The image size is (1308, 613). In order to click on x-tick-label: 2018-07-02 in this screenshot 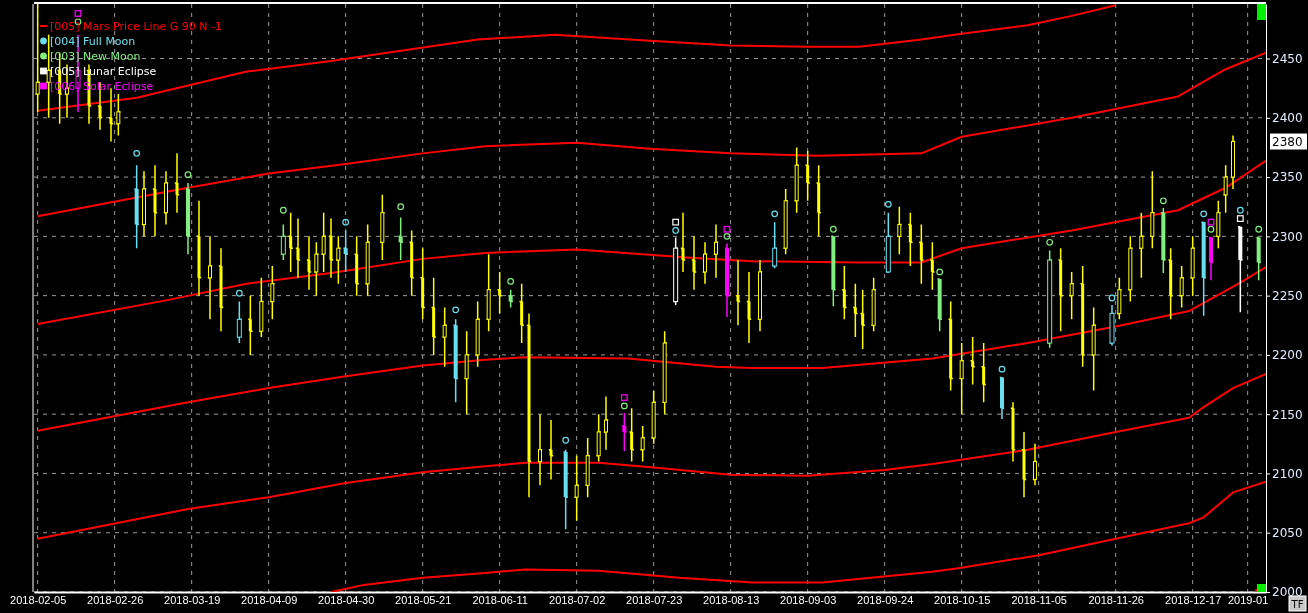, I will do `click(577, 600)`.